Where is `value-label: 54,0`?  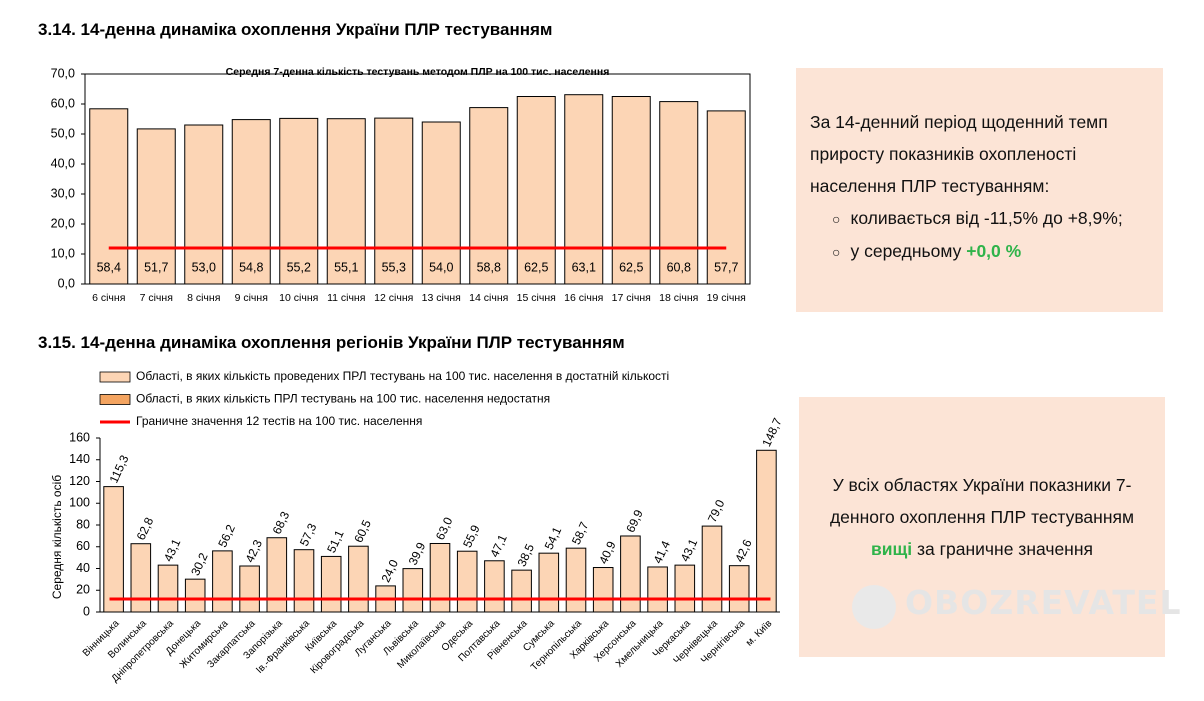
value-label: 54,0 is located at coordinates (441, 267).